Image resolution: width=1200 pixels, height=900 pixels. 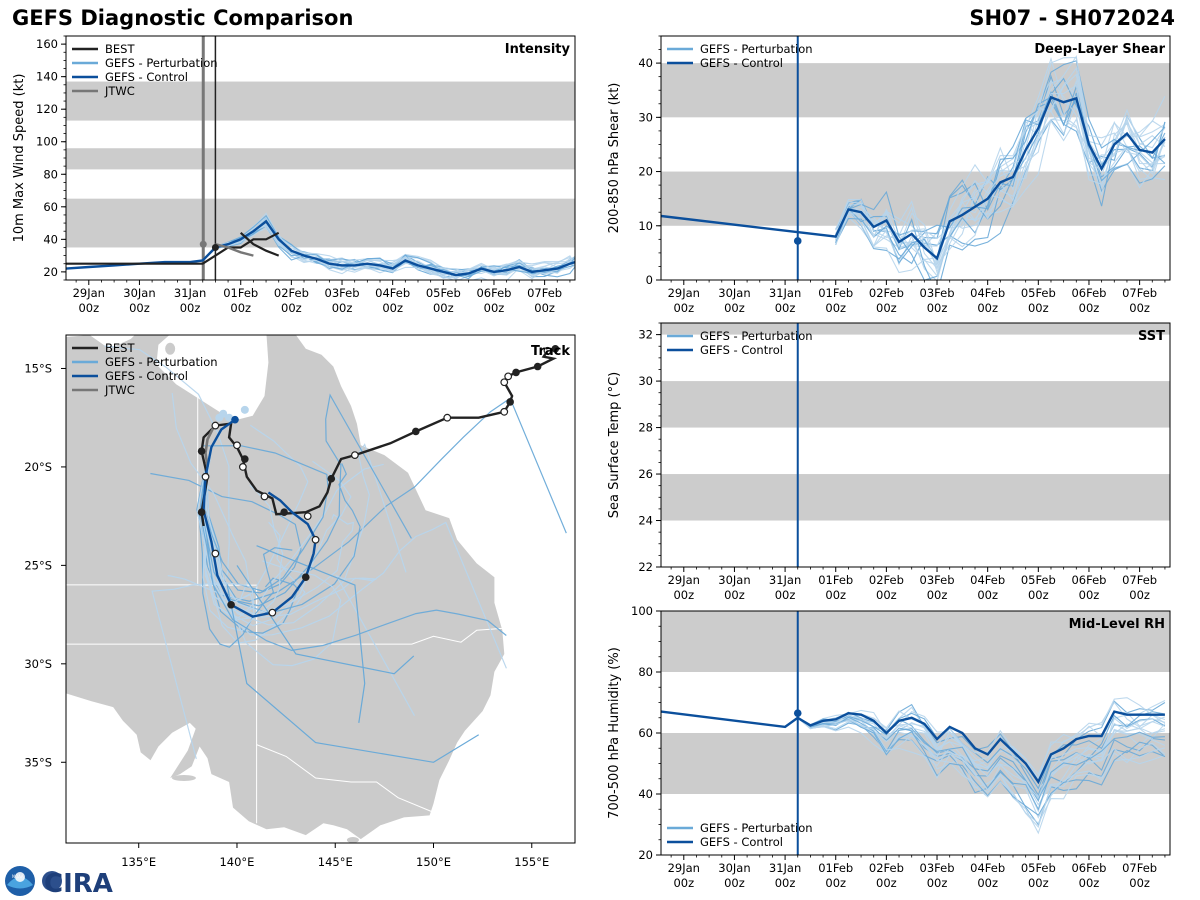 What do you see at coordinates (215, 247) in the screenshot?
I see `best-point` at bounding box center [215, 247].